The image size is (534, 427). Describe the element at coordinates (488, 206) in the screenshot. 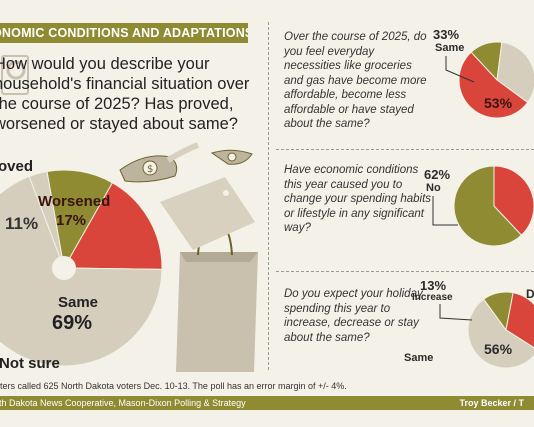

I see `pie2-slice-no` at that location.